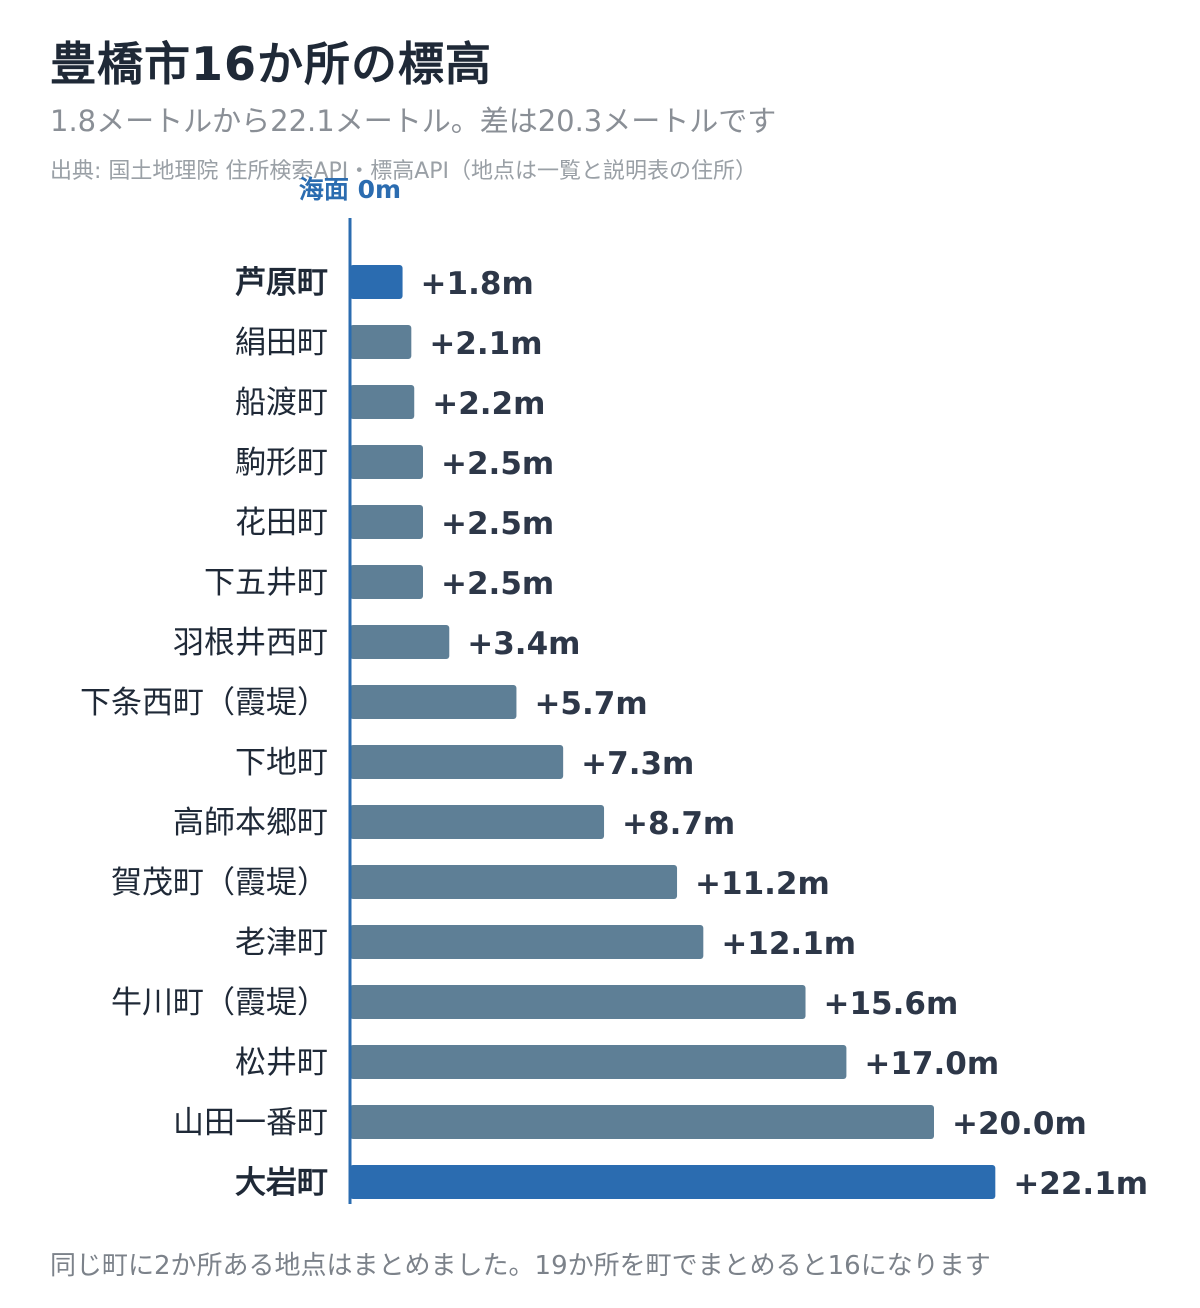 The width and height of the screenshot is (1200, 1308). Describe the element at coordinates (386, 582) in the screenshot. I see `bar-下五井町` at that location.